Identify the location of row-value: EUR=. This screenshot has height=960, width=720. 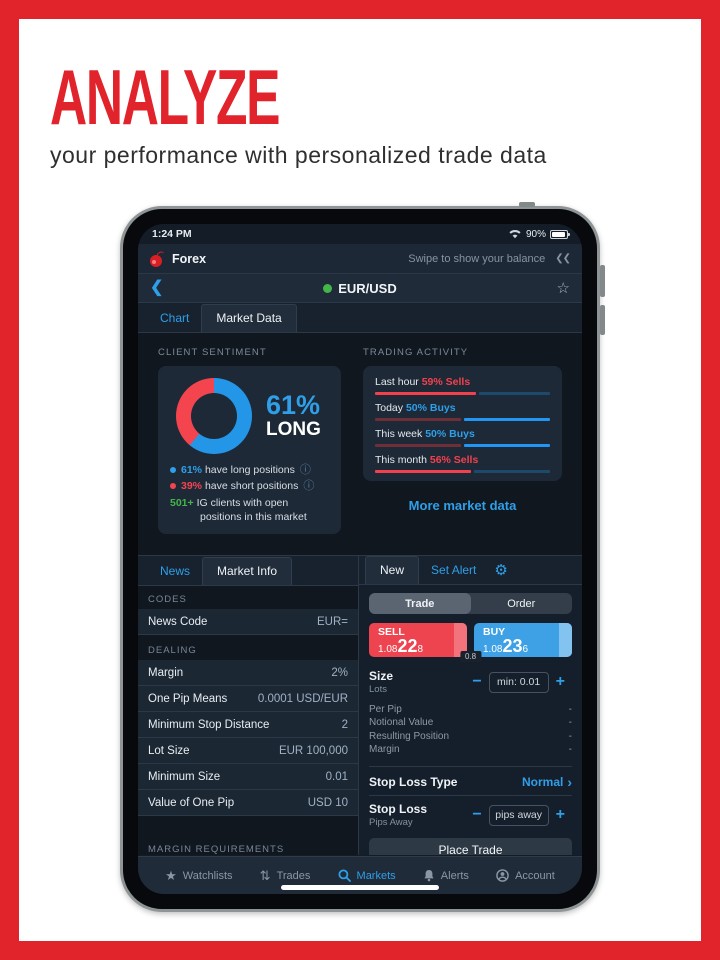
(332, 621).